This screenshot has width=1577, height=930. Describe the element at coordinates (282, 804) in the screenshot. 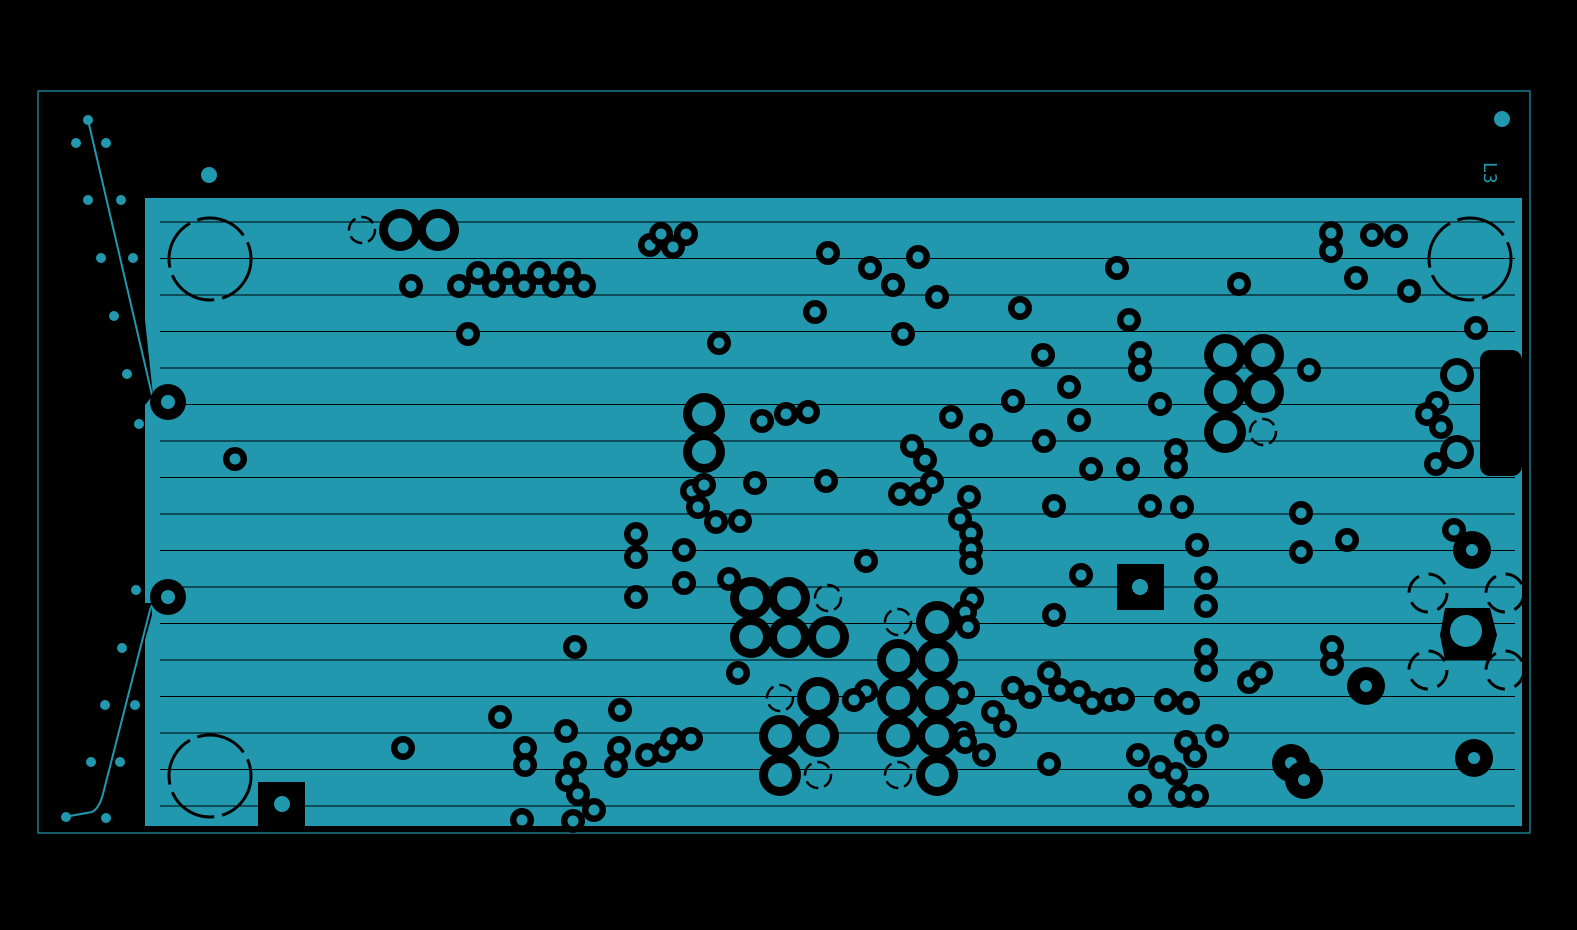

I see `cutout-pad` at that location.